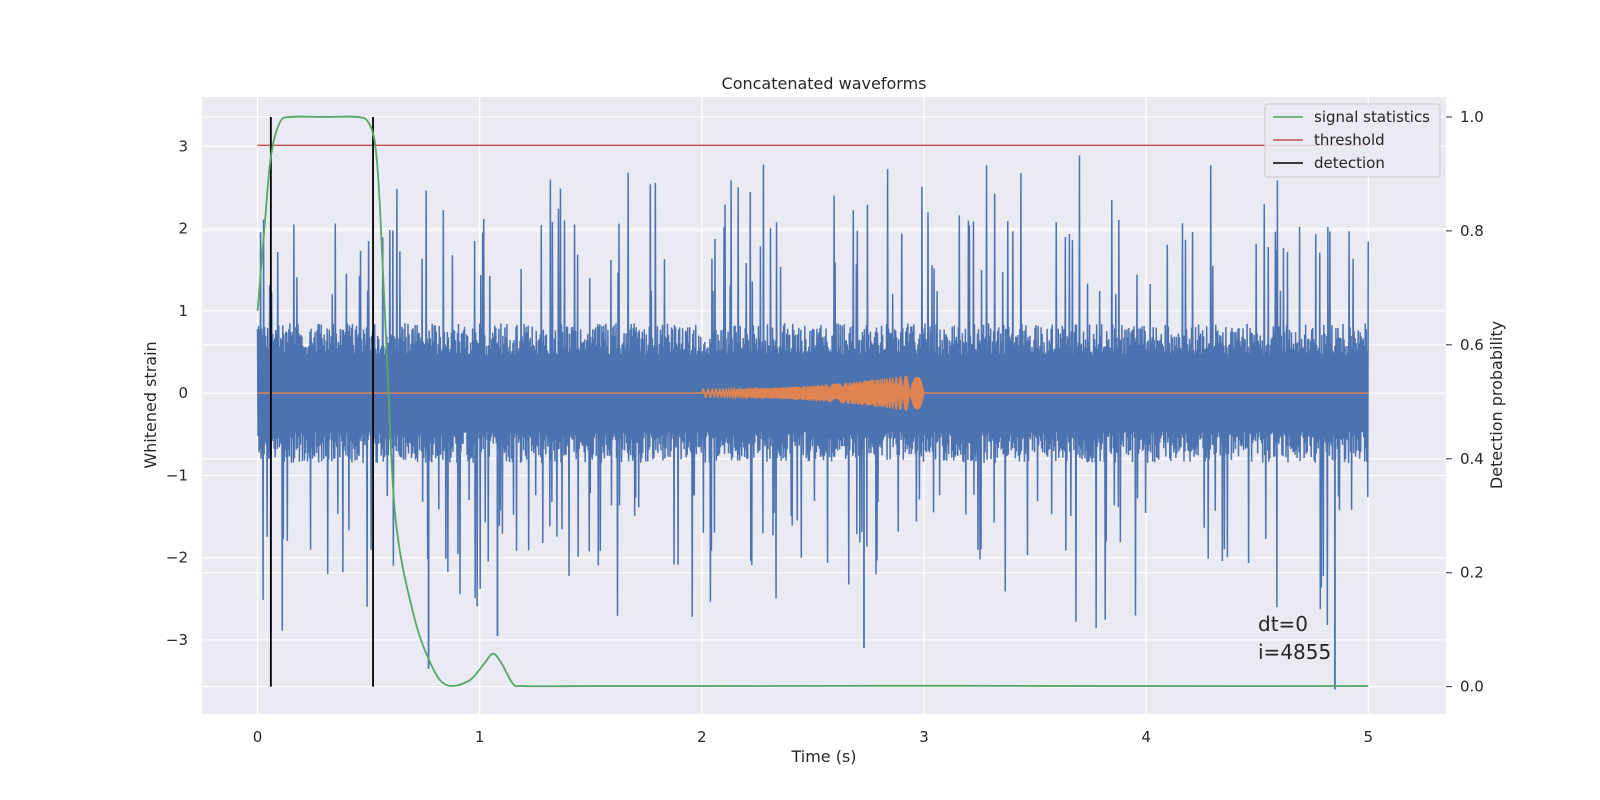 This screenshot has width=1600, height=800. Describe the element at coordinates (1472, 573) in the screenshot. I see `right-y-tick-label: 0.2` at that location.